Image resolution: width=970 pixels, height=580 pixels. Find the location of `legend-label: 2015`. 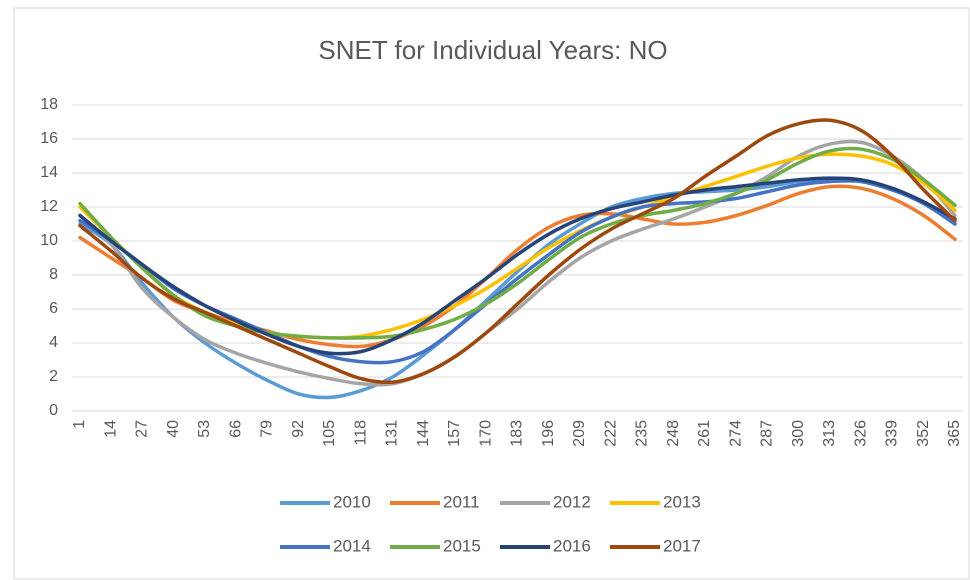

legend-label: 2015 is located at coordinates (462, 545).